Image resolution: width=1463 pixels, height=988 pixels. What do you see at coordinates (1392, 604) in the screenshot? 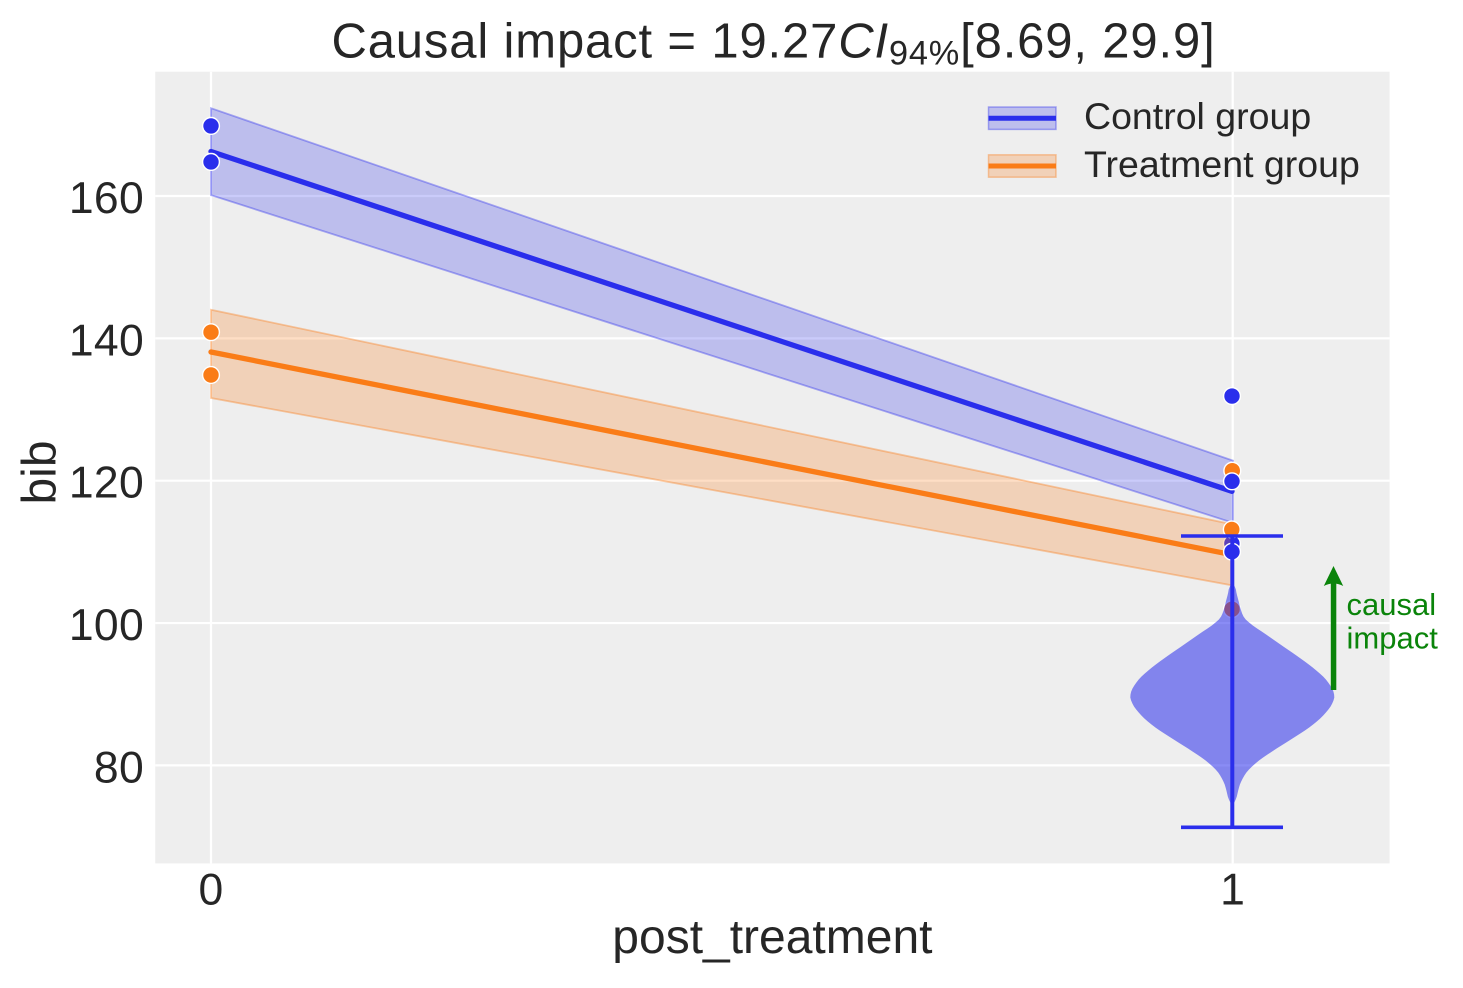
I see `svg-text: causal` at bounding box center [1392, 604].